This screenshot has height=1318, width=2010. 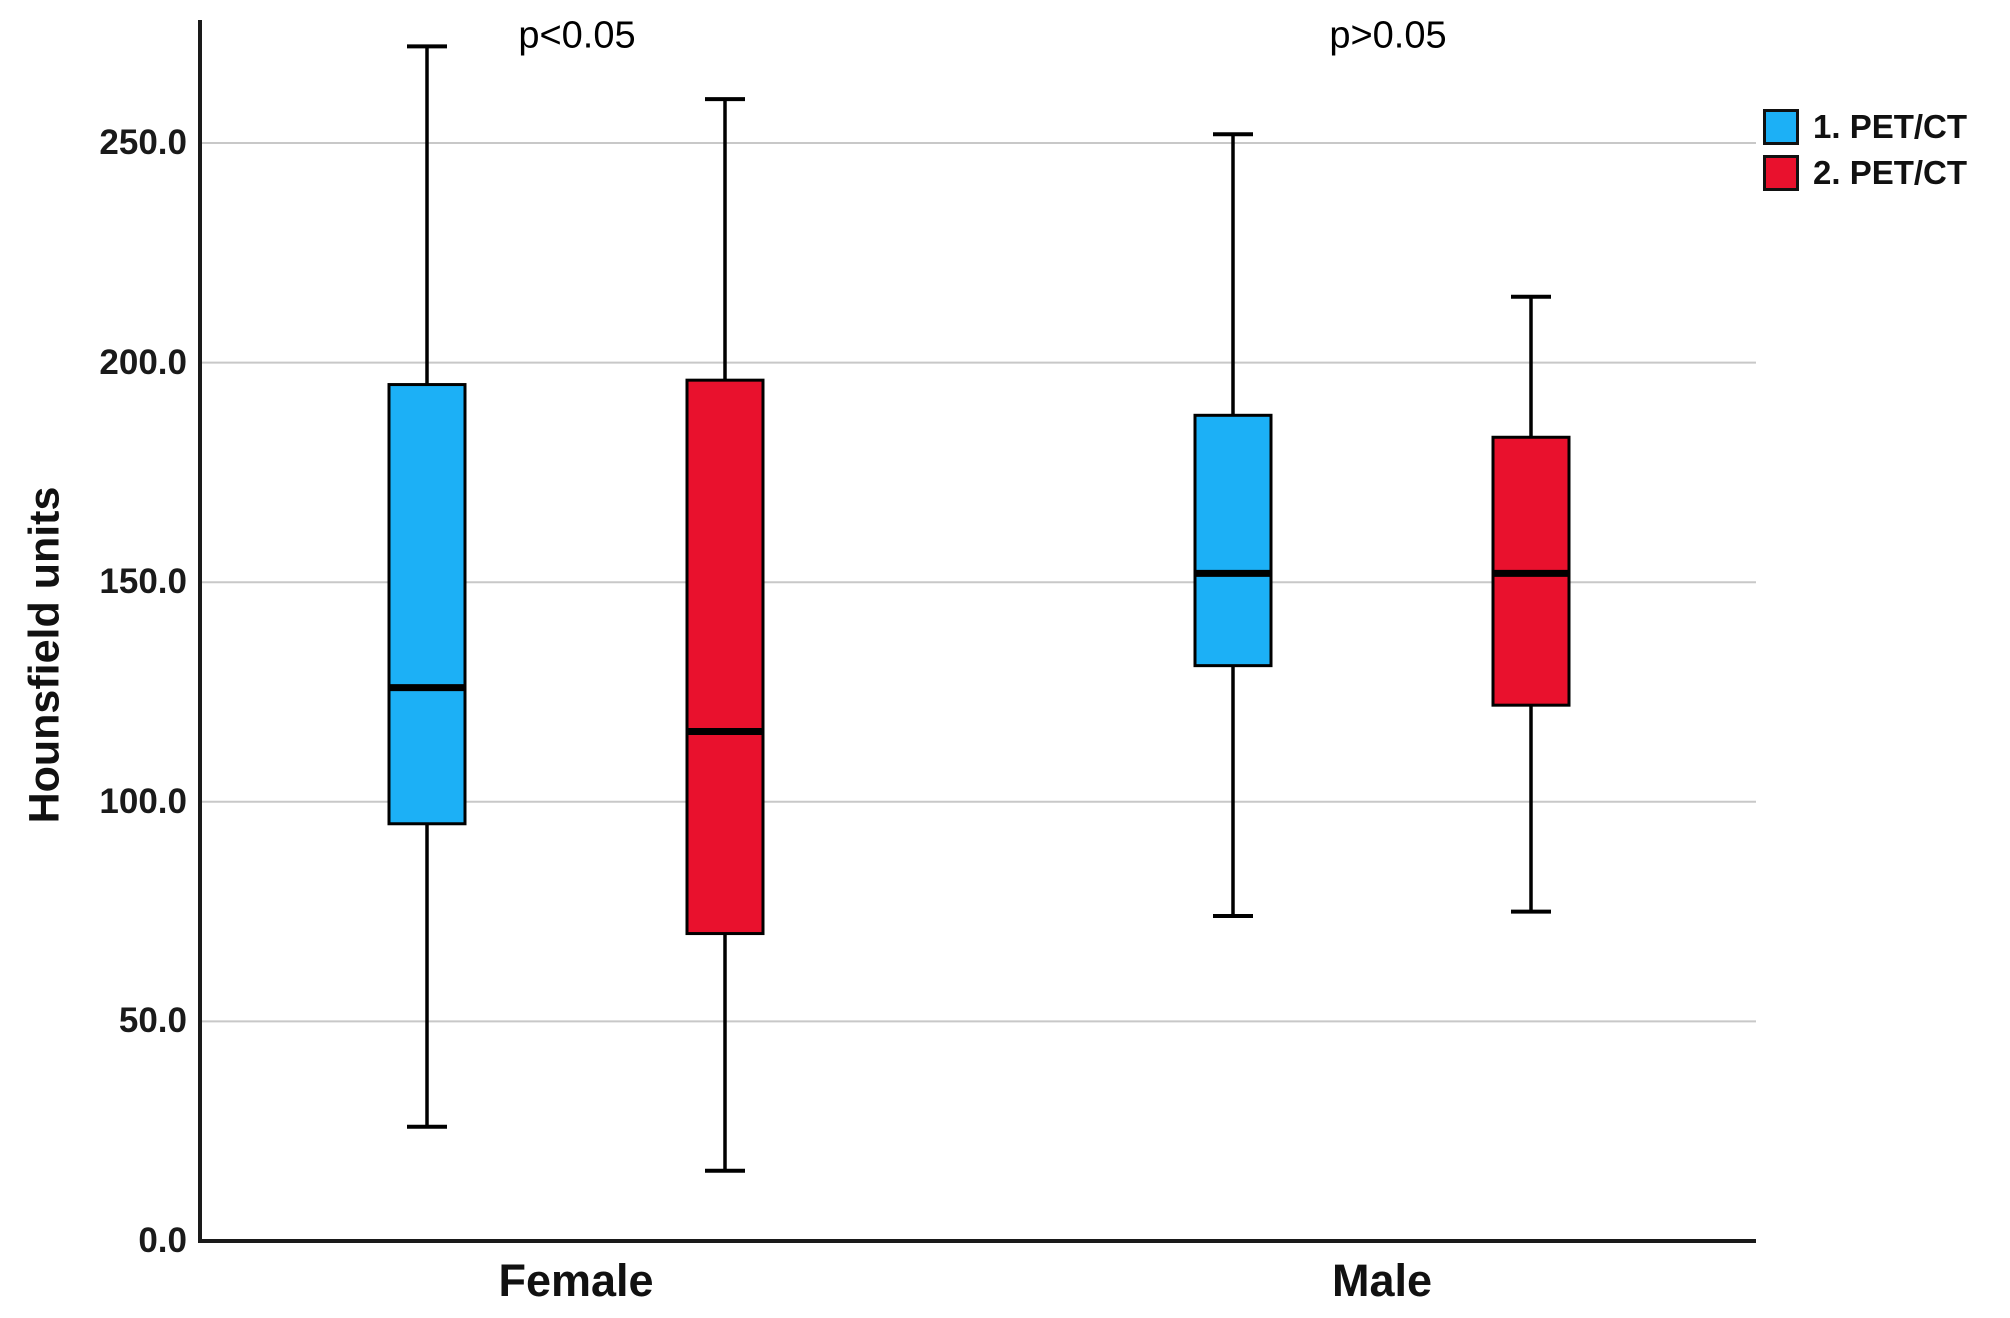 What do you see at coordinates (1865, 150) in the screenshot?
I see `legend: 1. PET/CT 2. PET/CT` at bounding box center [1865, 150].